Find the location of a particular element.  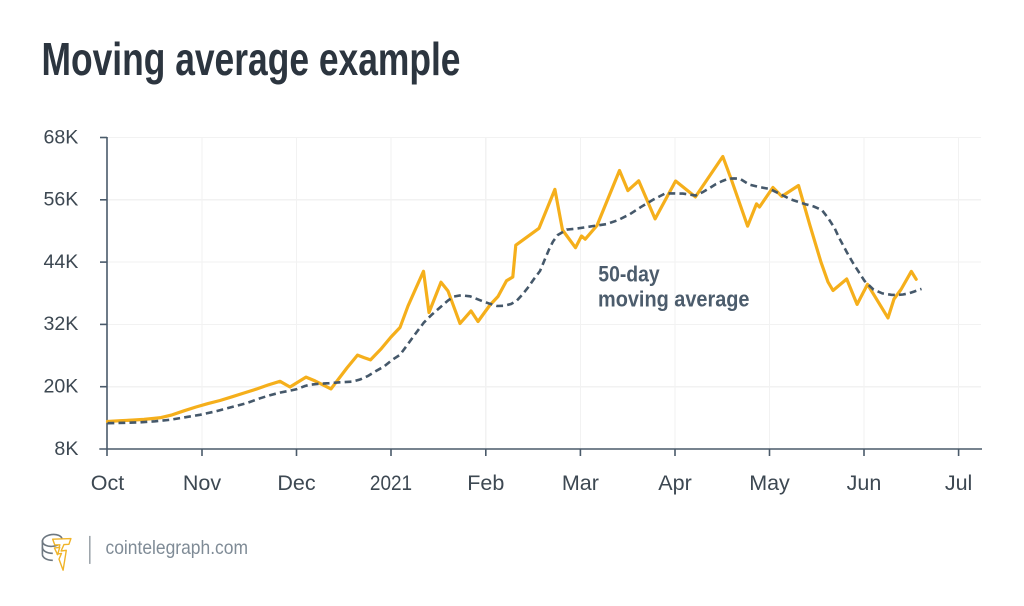

svg-text: Feb is located at coordinates (485, 483).